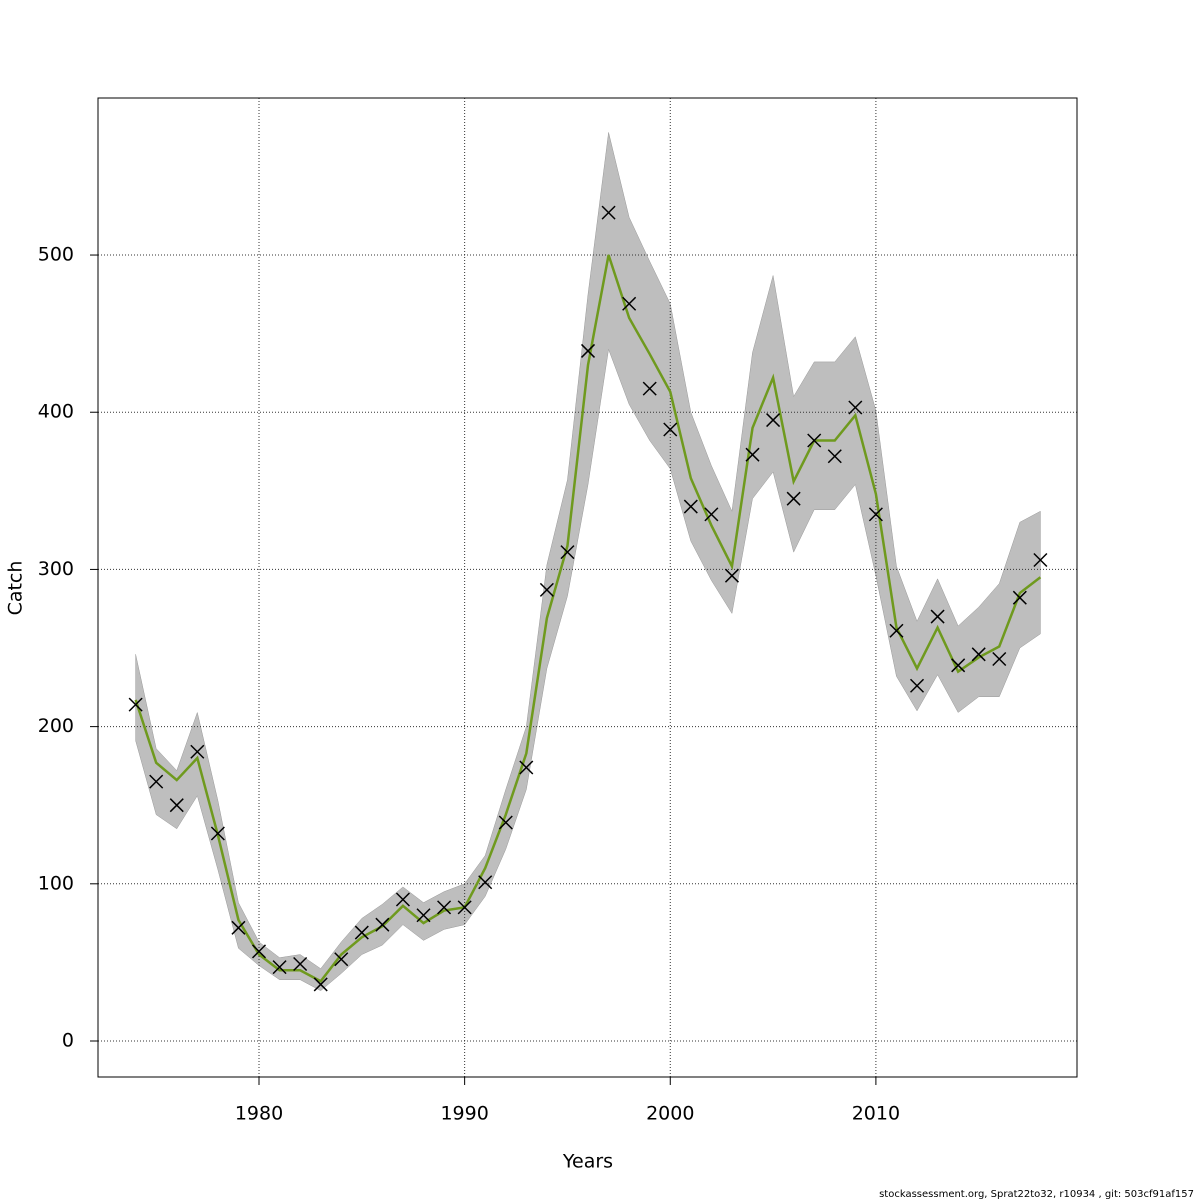  Describe the element at coordinates (876, 1114) in the screenshot. I see `x-tick-label: 2010` at that location.